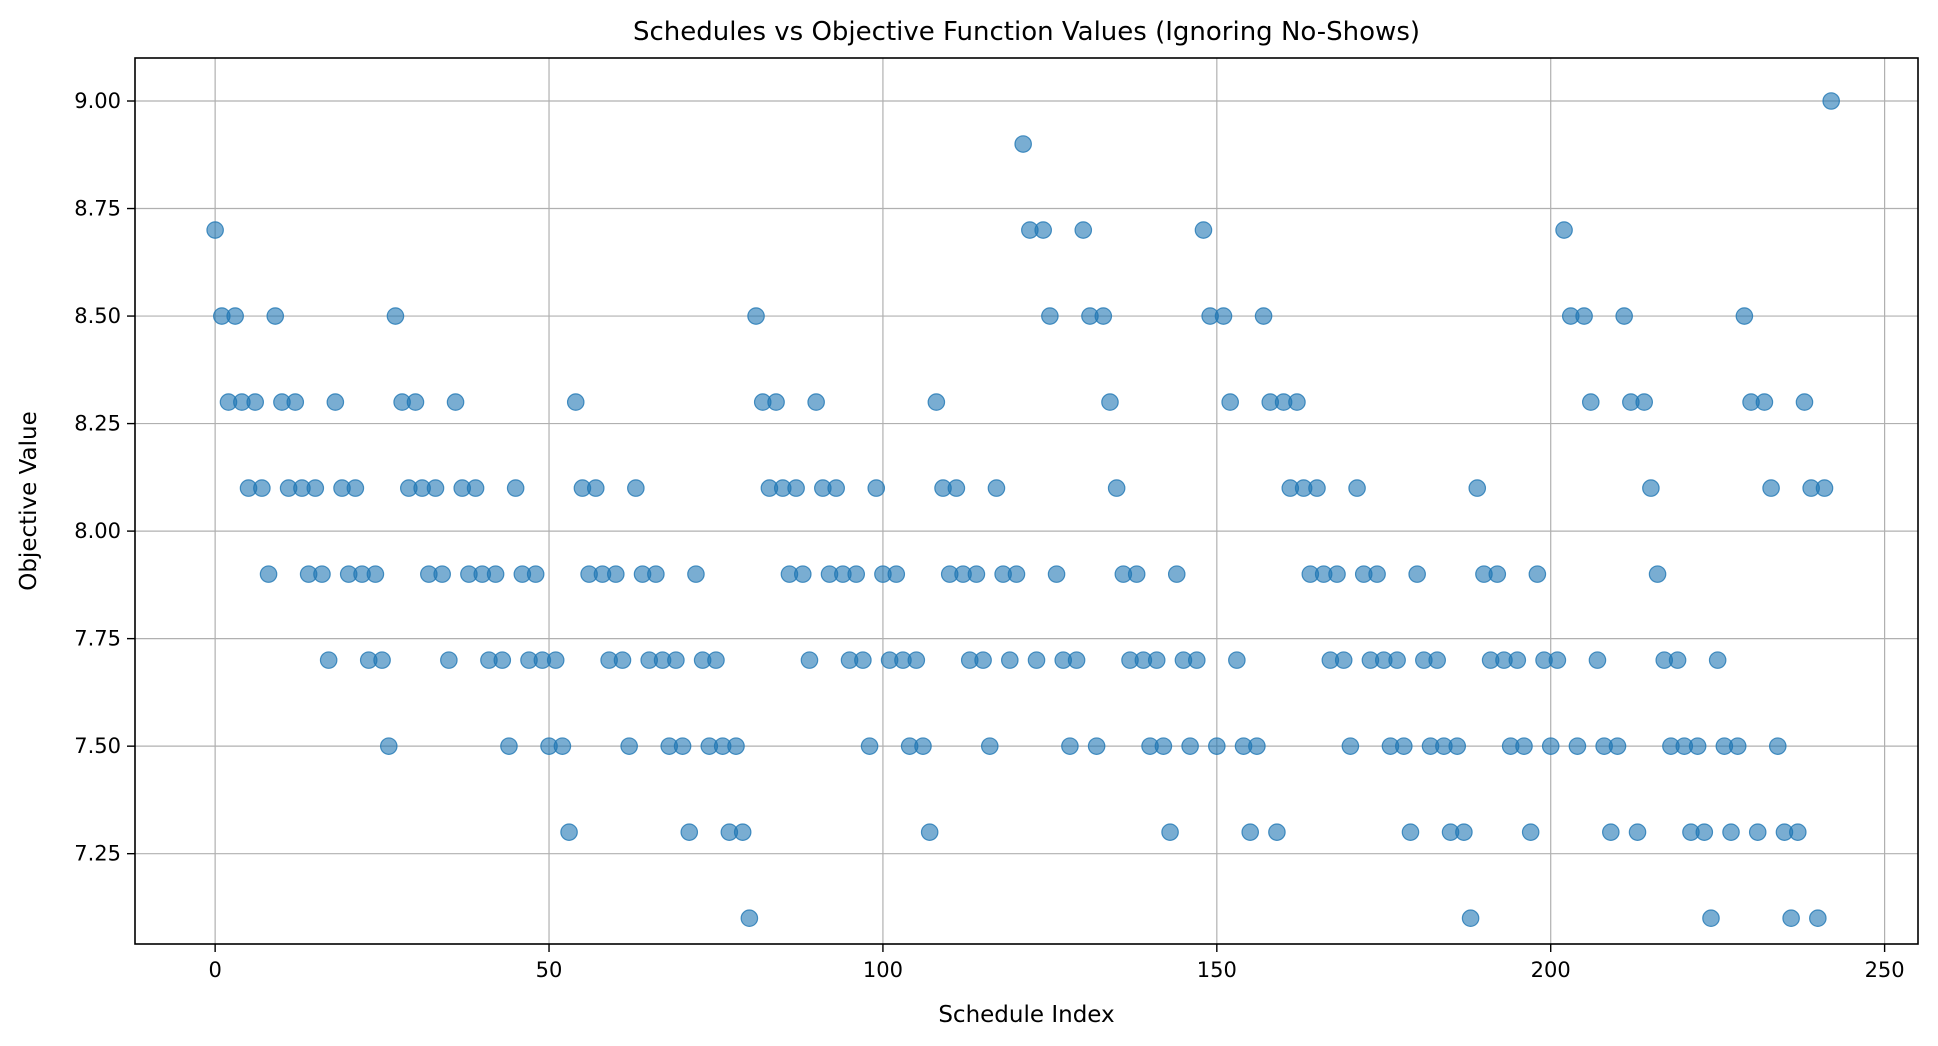 Image resolution: width=1938 pixels, height=1046 pixels. Describe the element at coordinates (883, 970) in the screenshot. I see `x-tick-label: 100` at that location.